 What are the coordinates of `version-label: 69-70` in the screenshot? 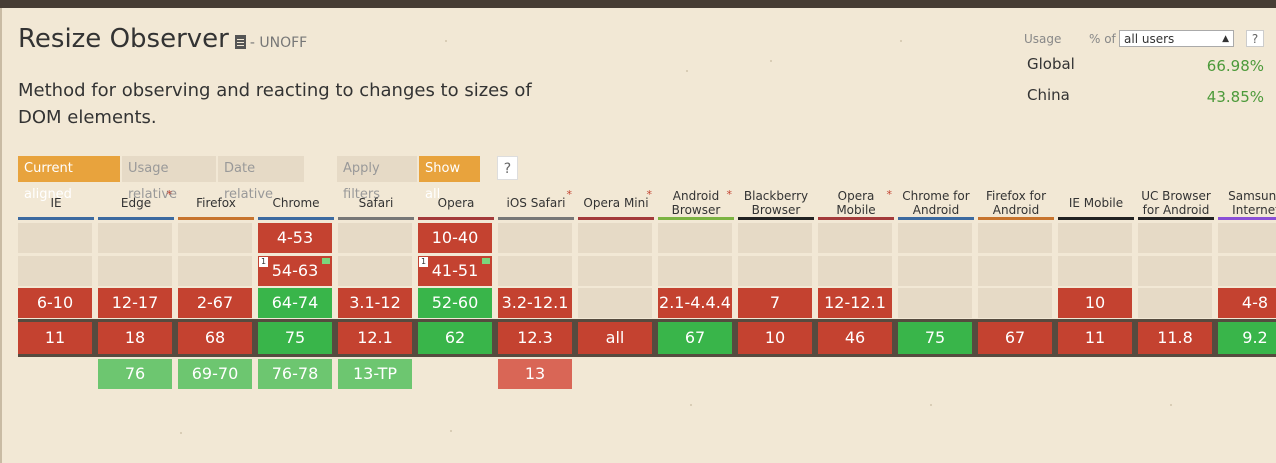 It's located at (215, 373).